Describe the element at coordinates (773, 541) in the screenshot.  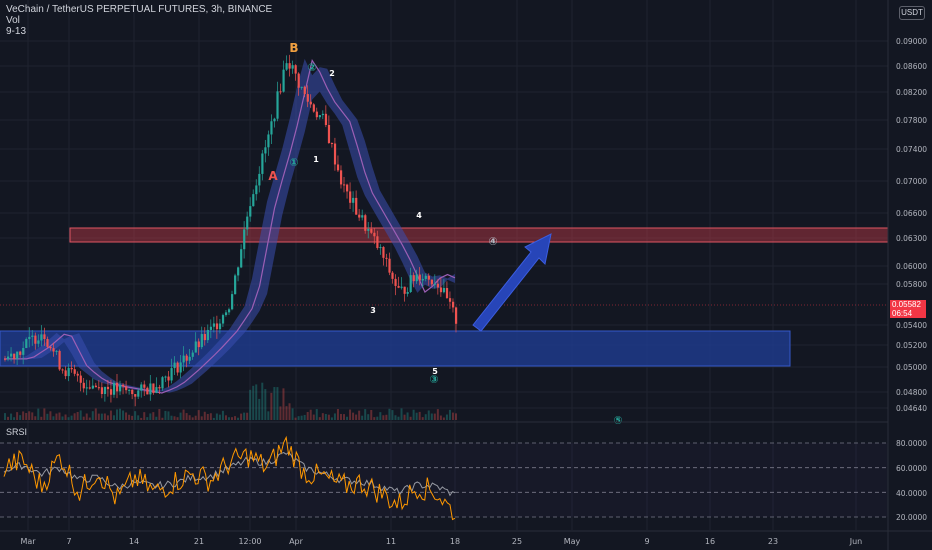
I see `time-tick-label: 23` at that location.